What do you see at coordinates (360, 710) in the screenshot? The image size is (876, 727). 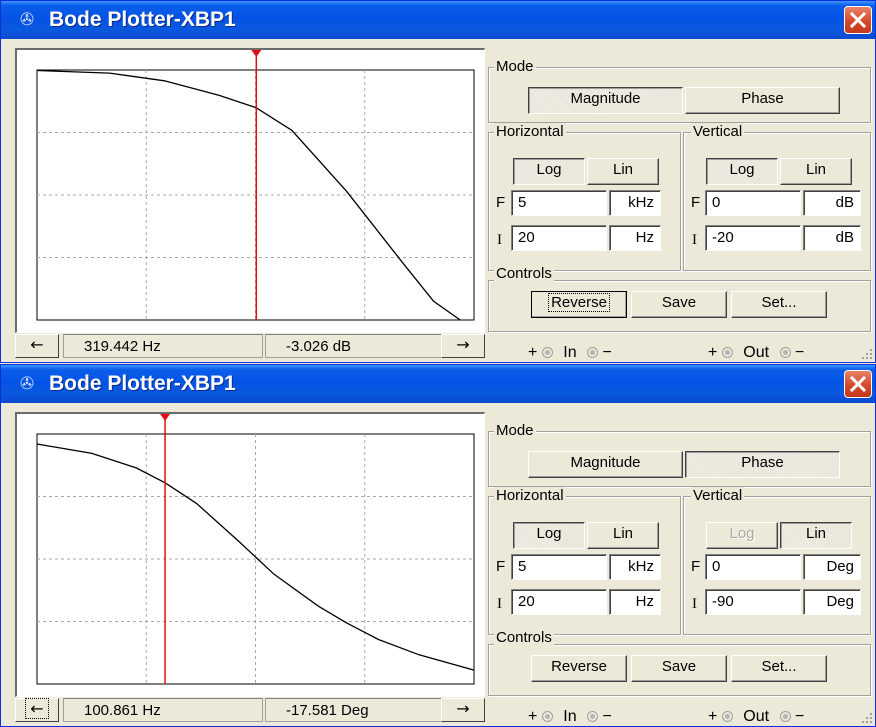 I see `cursor-value-readout: -17.581 Deg` at bounding box center [360, 710].